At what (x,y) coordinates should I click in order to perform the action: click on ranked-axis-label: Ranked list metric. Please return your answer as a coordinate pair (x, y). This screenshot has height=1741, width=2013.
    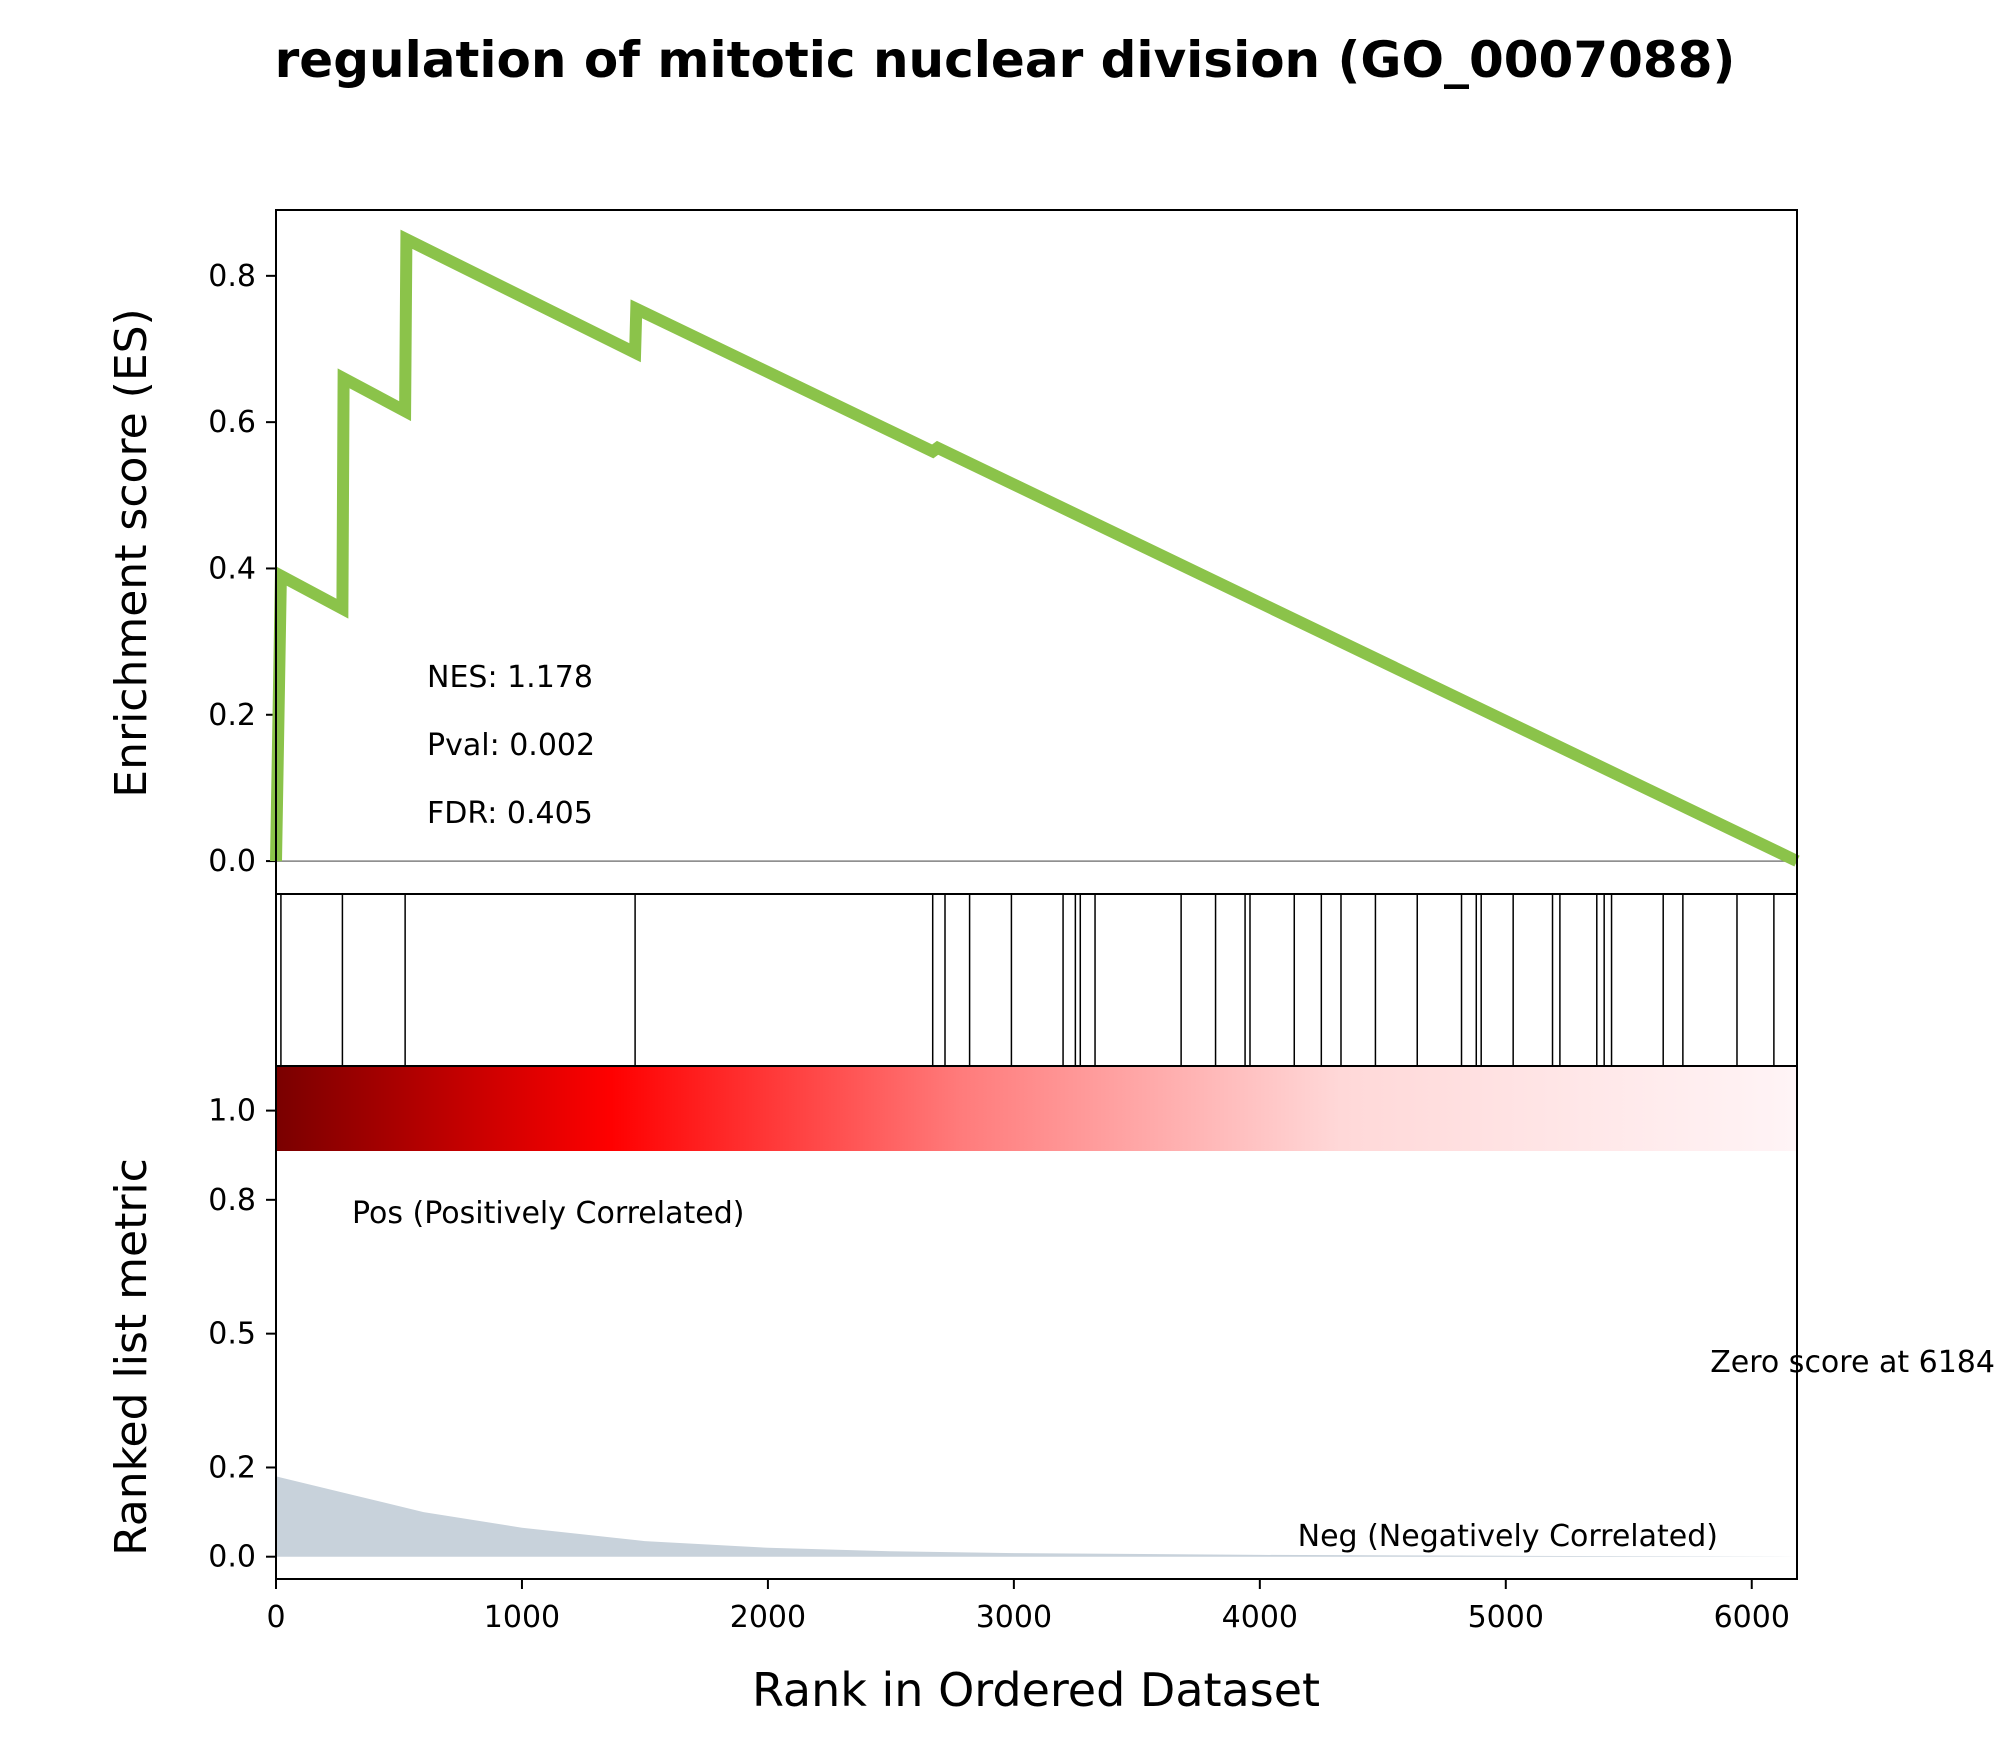
    Looking at the image, I should click on (131, 1357).